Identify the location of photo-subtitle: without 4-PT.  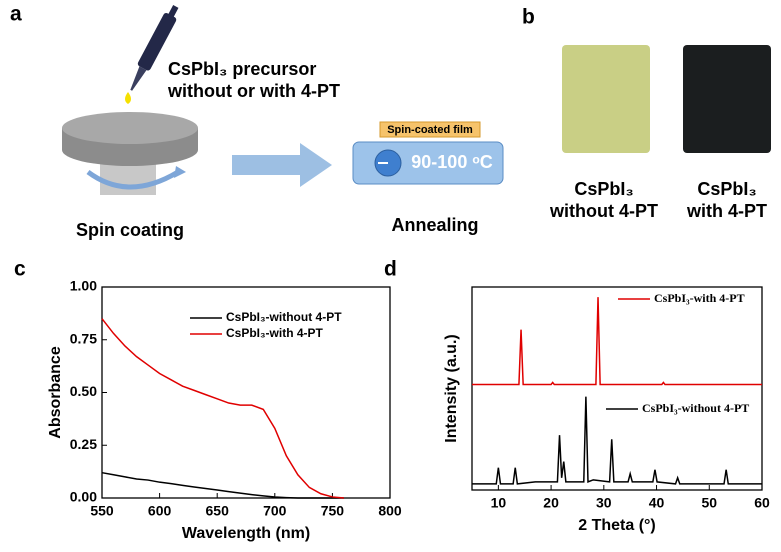
(603, 211).